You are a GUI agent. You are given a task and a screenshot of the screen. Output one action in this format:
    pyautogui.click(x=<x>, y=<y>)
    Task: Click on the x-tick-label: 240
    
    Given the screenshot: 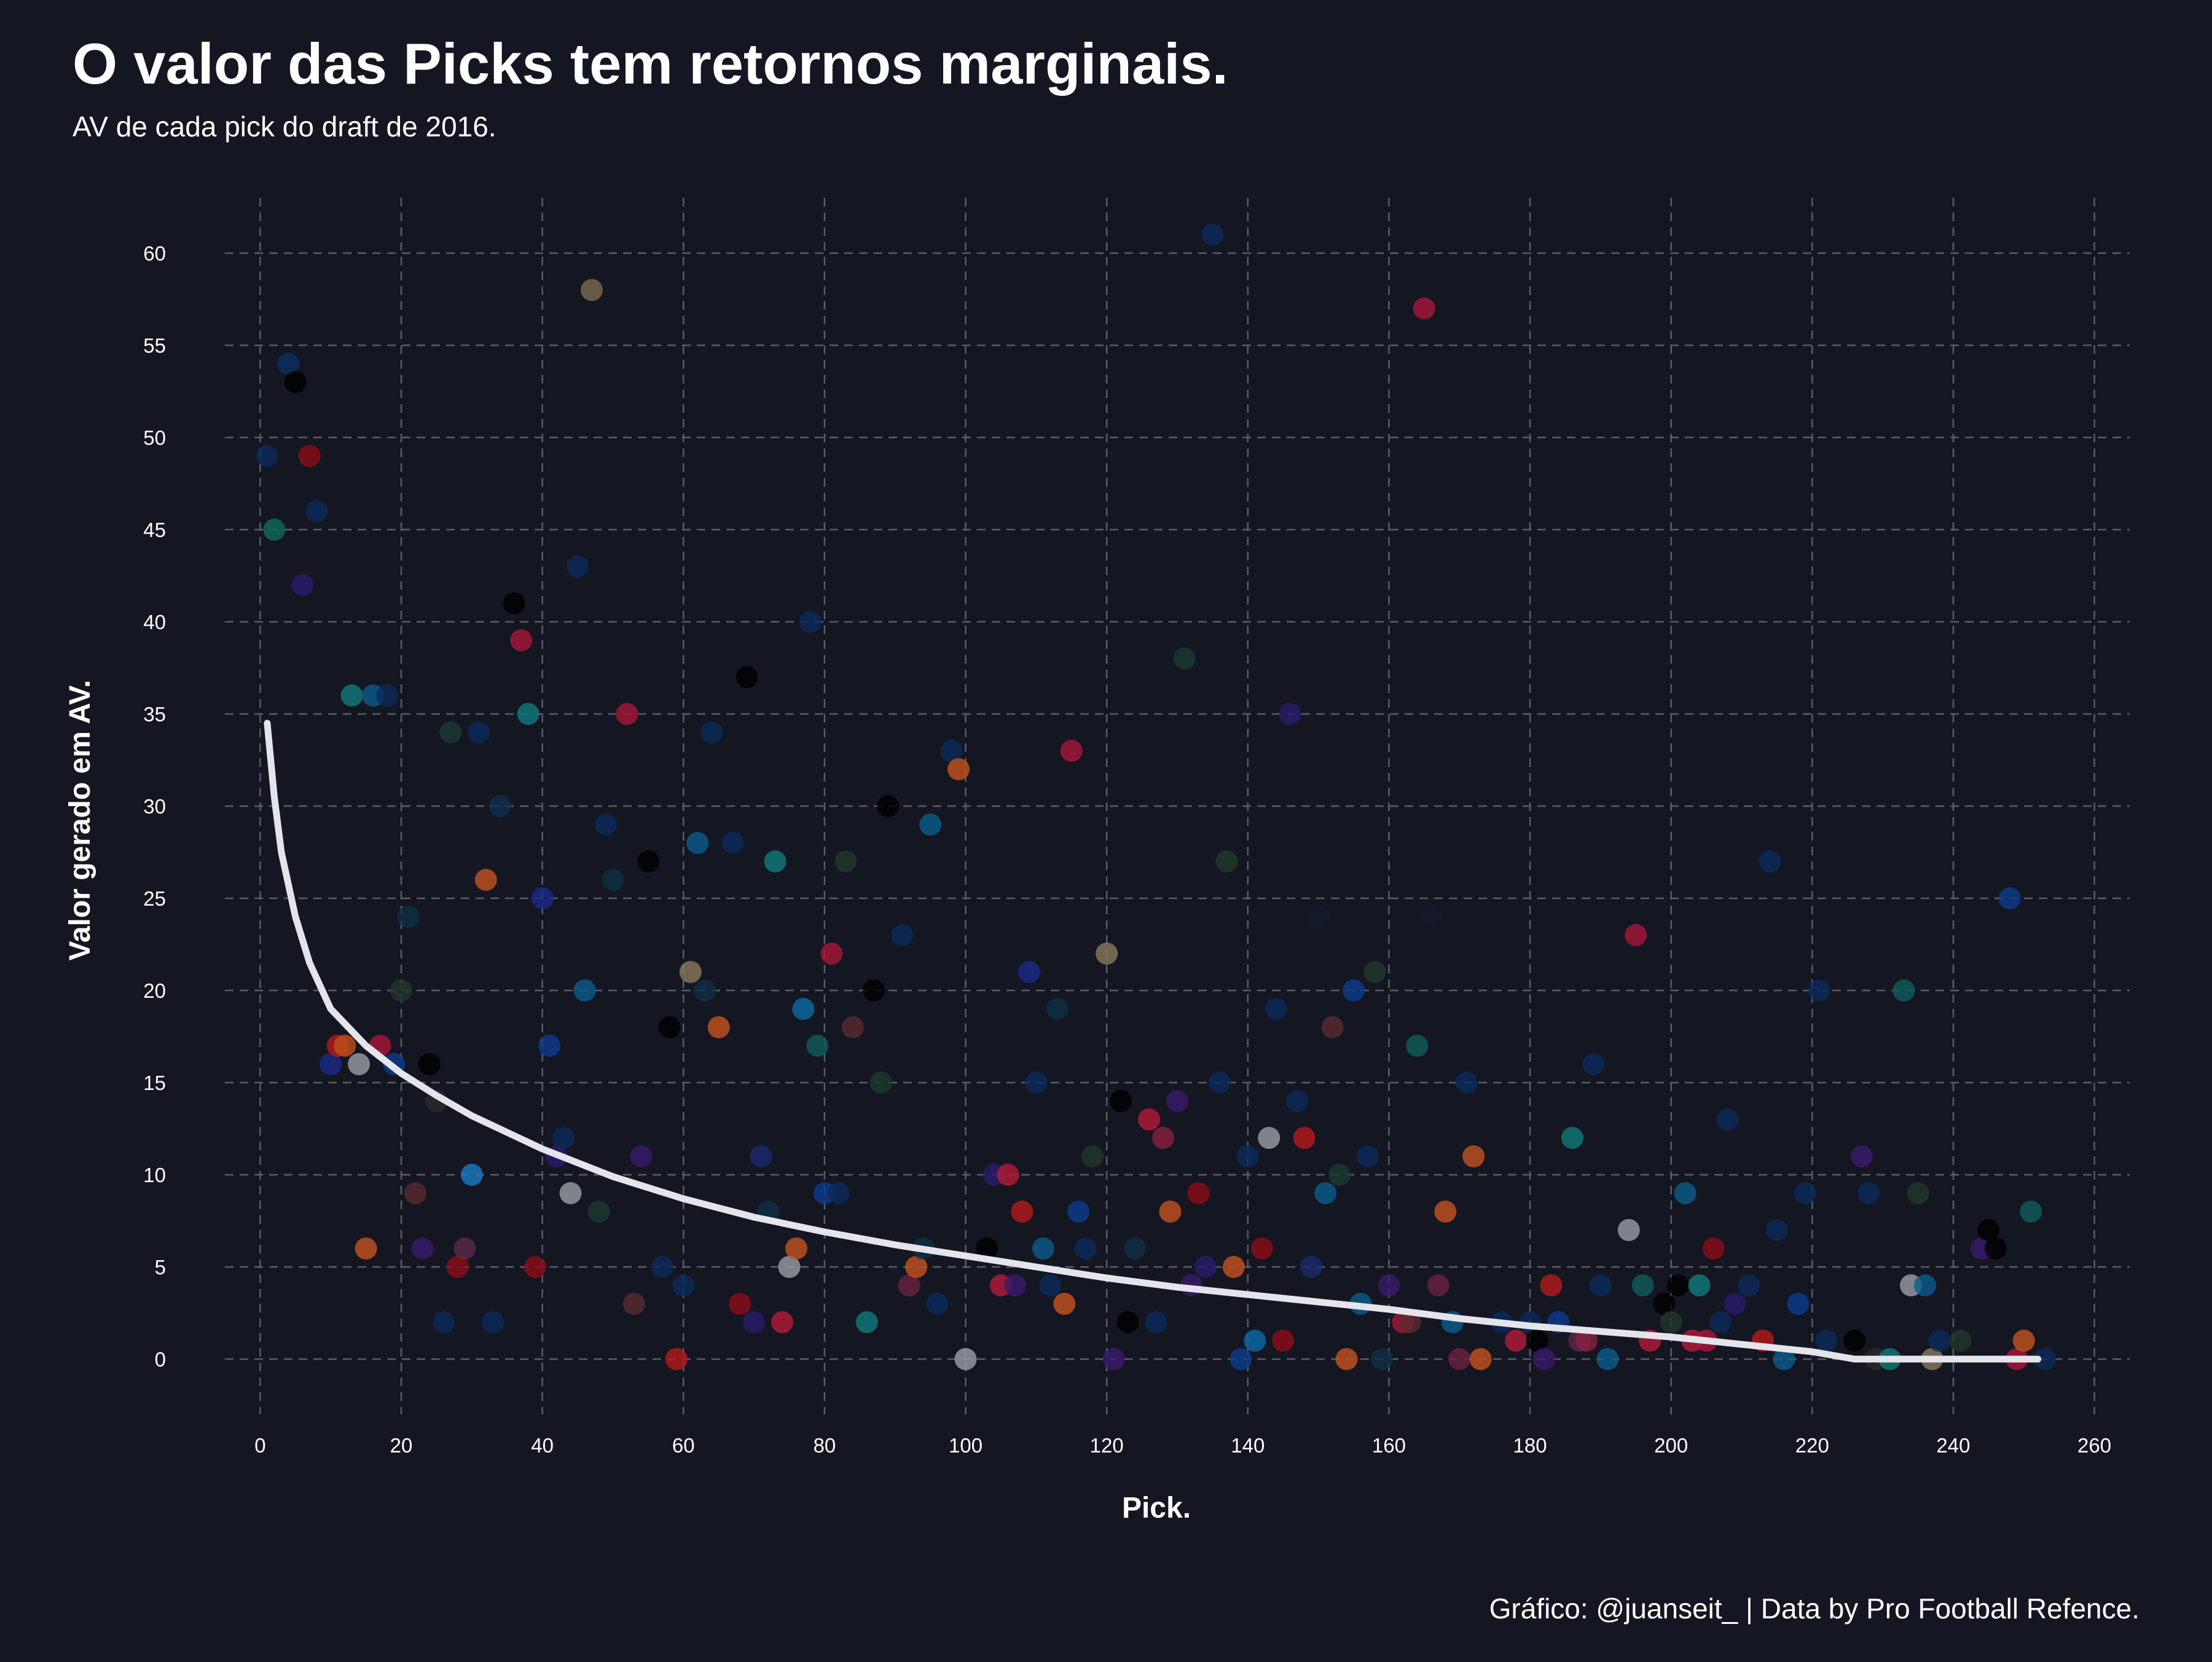 What is the action you would take?
    pyautogui.click(x=1953, y=1445)
    